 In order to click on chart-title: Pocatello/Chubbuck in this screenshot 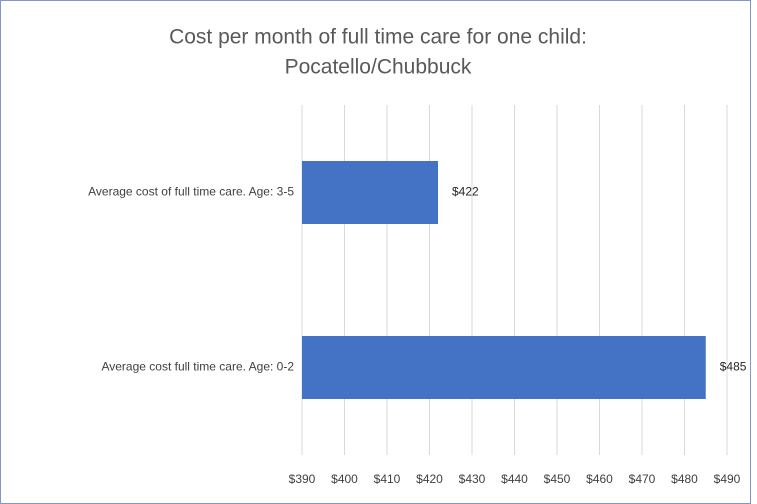, I will do `click(378, 67)`.